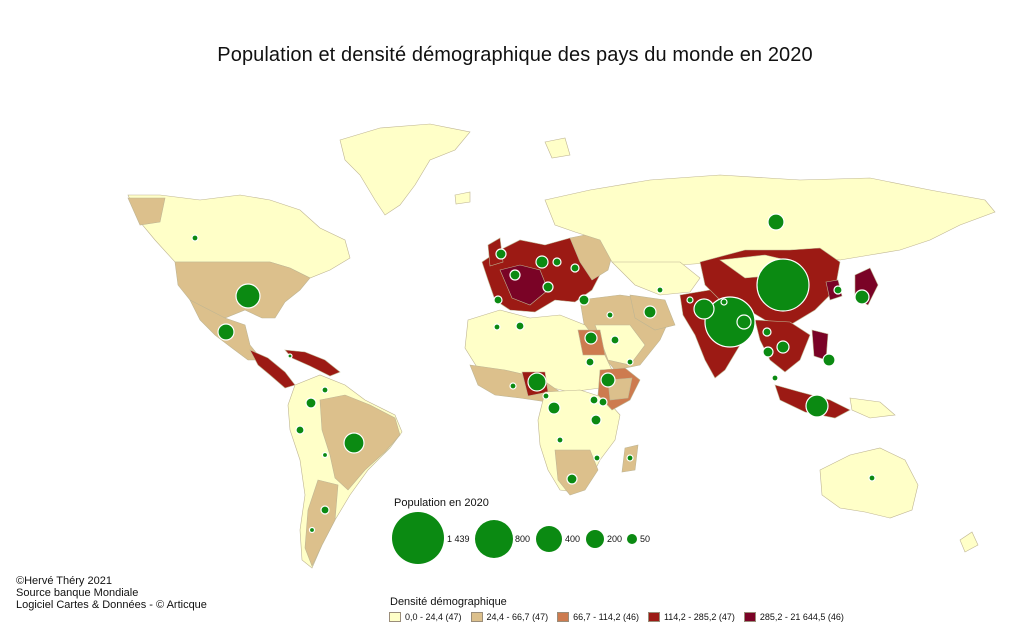 The width and height of the screenshot is (1030, 641). What do you see at coordinates (590, 362) in the screenshot?
I see `circle-sudan` at bounding box center [590, 362].